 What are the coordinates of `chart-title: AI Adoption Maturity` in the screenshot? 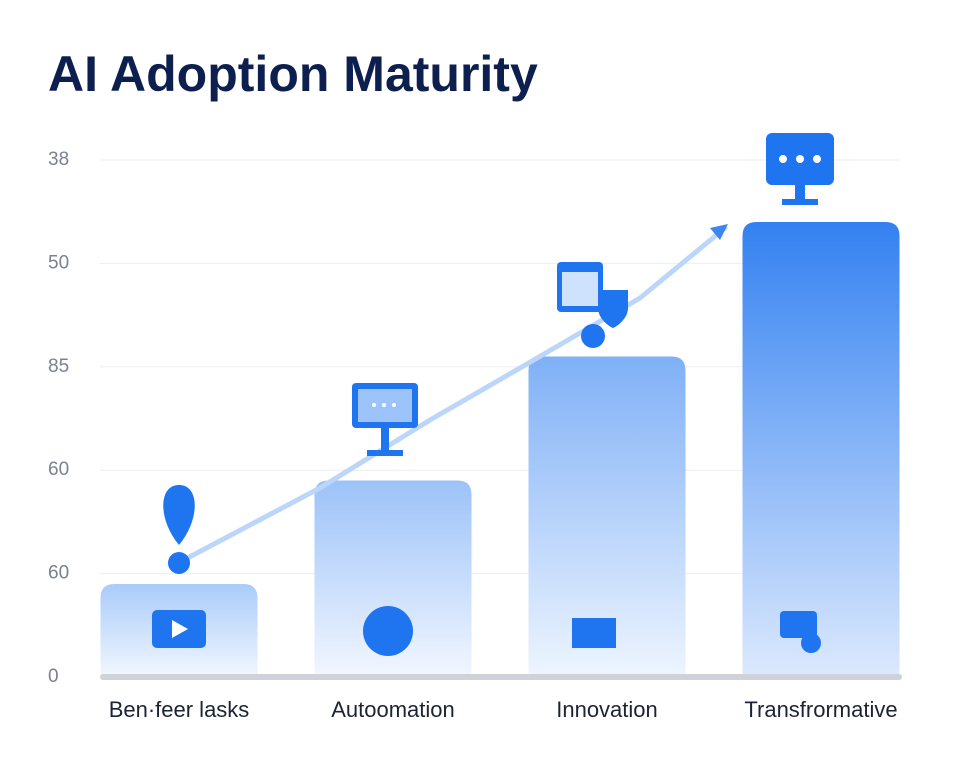 It's located at (293, 74).